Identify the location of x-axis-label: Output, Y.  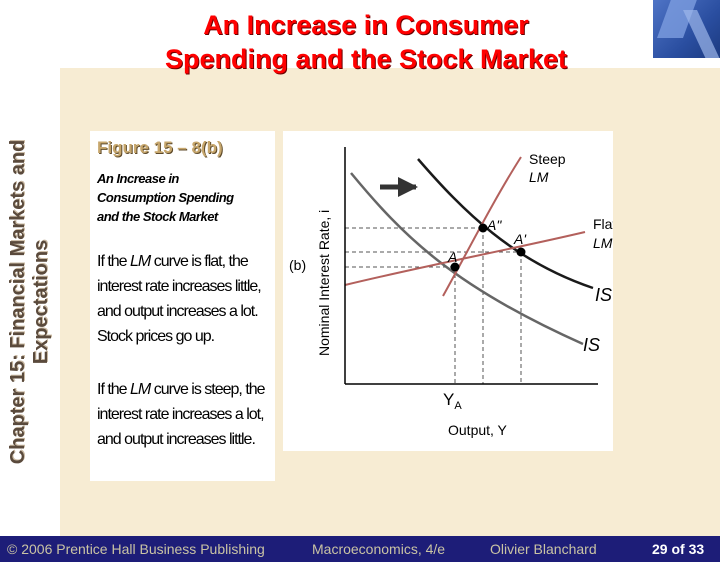
(478, 430).